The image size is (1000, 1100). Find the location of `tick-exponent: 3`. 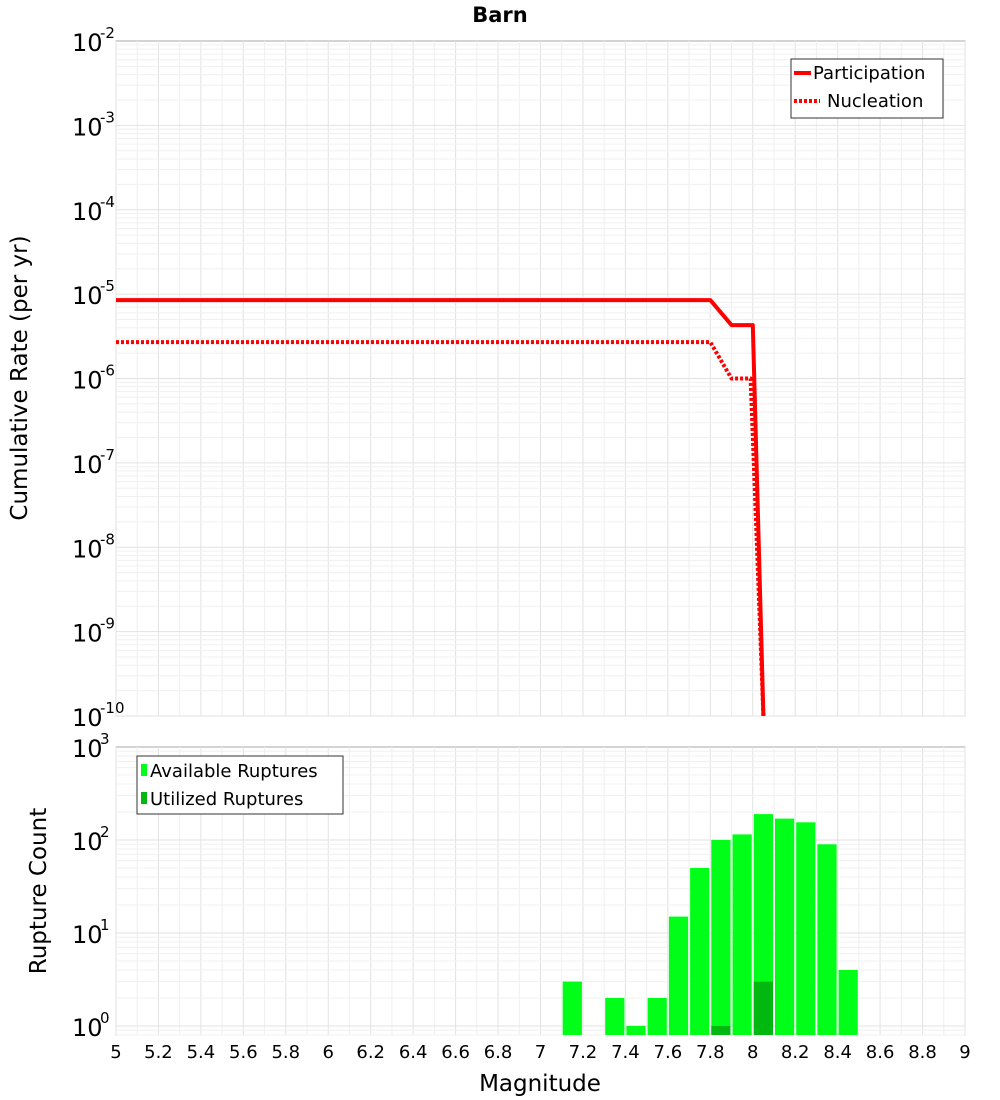

tick-exponent: 3 is located at coordinates (105, 739).